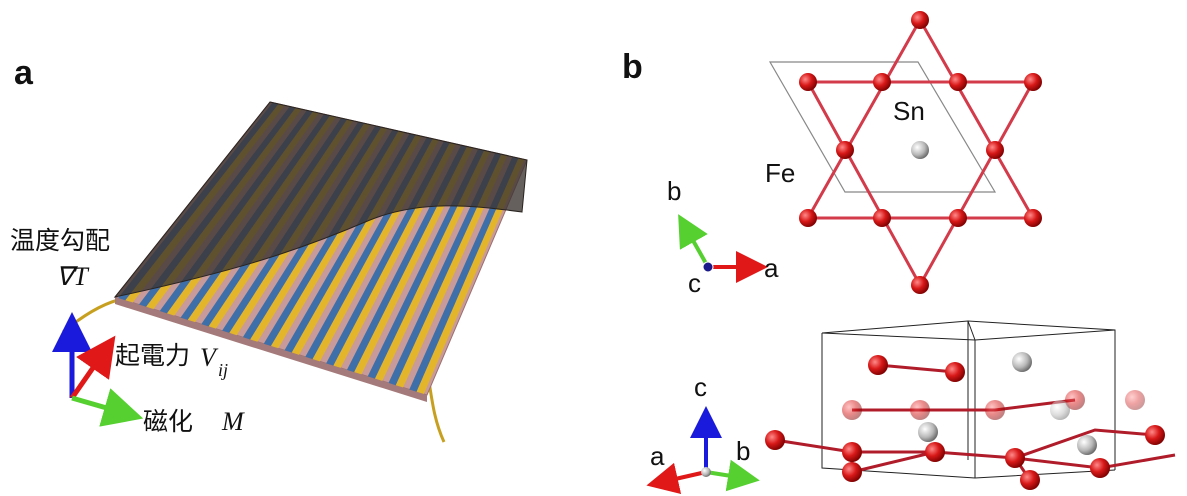 The height and width of the screenshot is (496, 1187). I want to click on emf-symbol: V, so click(209, 357).